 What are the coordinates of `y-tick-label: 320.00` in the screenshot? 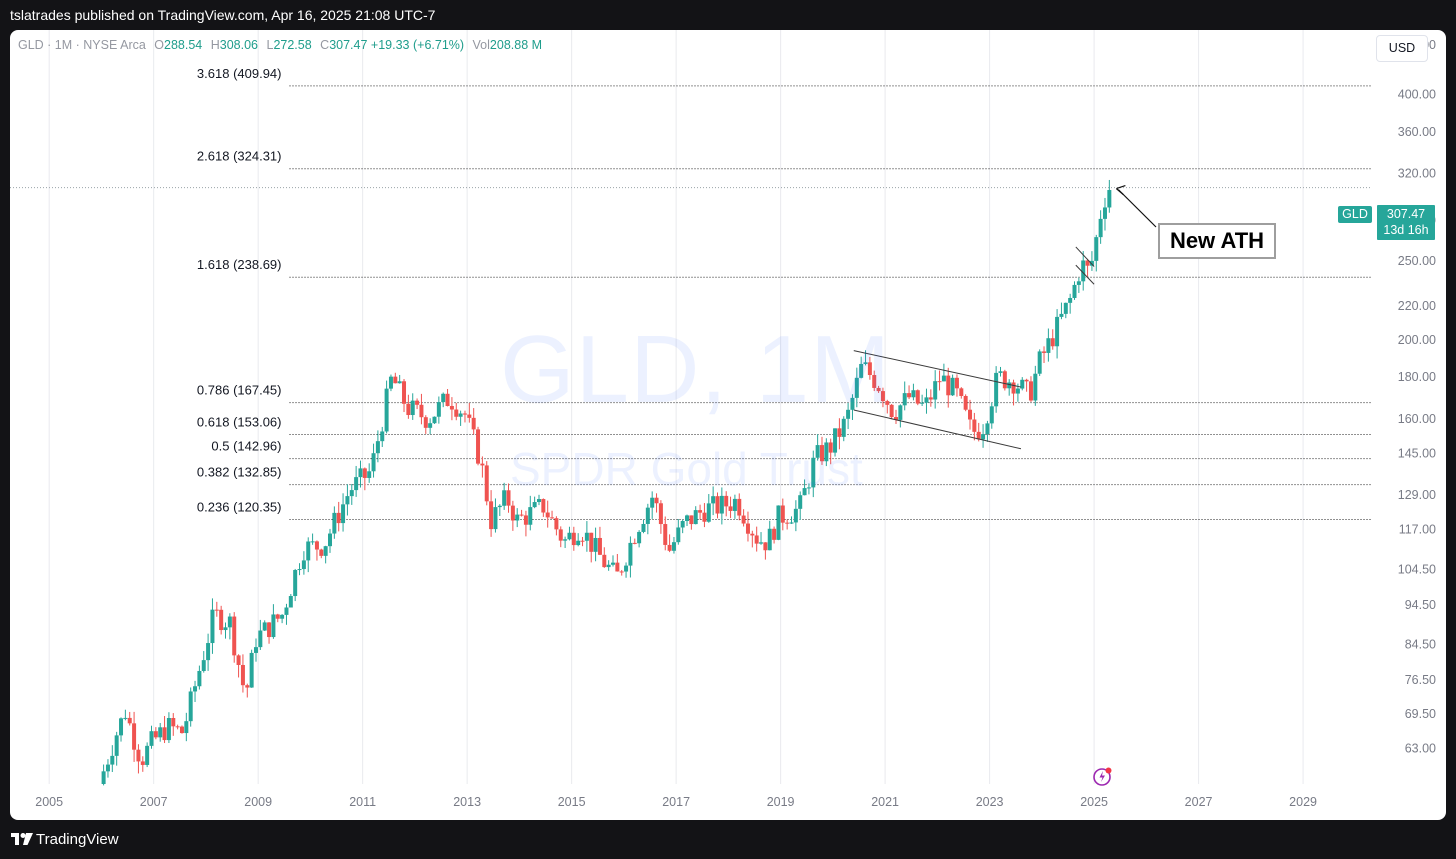 It's located at (1417, 173).